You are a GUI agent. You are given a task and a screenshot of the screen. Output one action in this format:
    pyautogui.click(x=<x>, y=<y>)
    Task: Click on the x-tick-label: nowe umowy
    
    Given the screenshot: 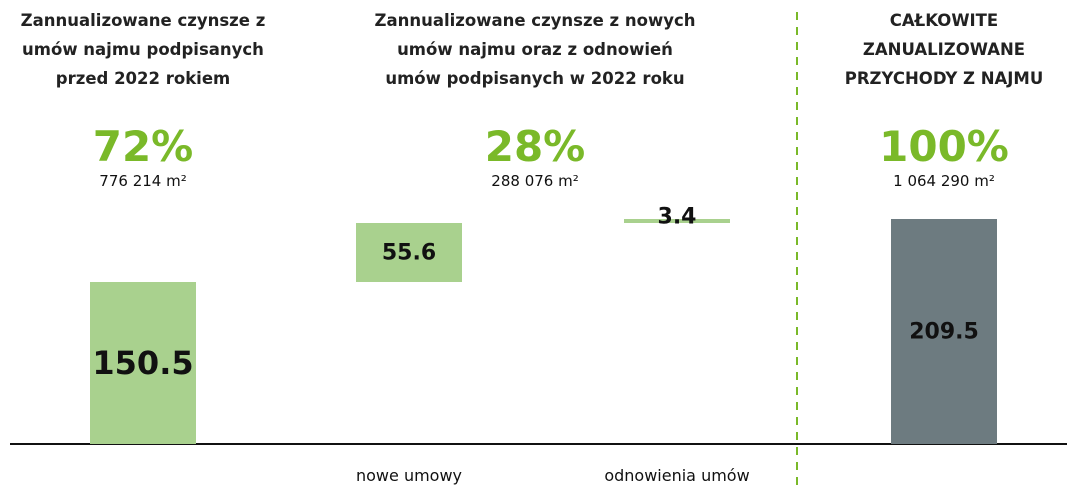 What is the action you would take?
    pyautogui.click(x=409, y=475)
    